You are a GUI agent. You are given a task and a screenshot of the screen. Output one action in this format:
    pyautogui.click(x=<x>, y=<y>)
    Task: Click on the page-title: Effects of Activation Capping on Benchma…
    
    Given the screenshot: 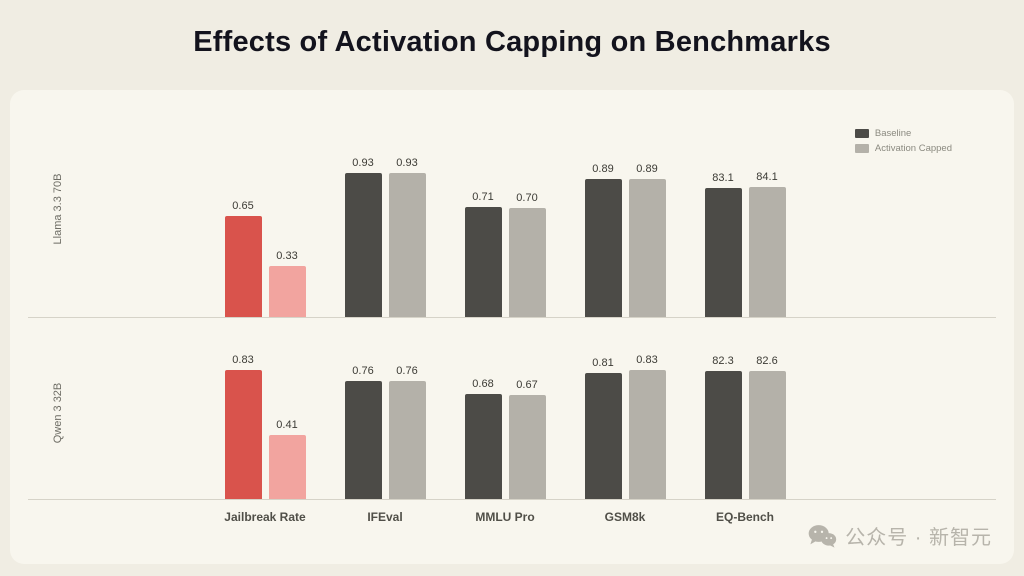 What is the action you would take?
    pyautogui.click(x=512, y=42)
    